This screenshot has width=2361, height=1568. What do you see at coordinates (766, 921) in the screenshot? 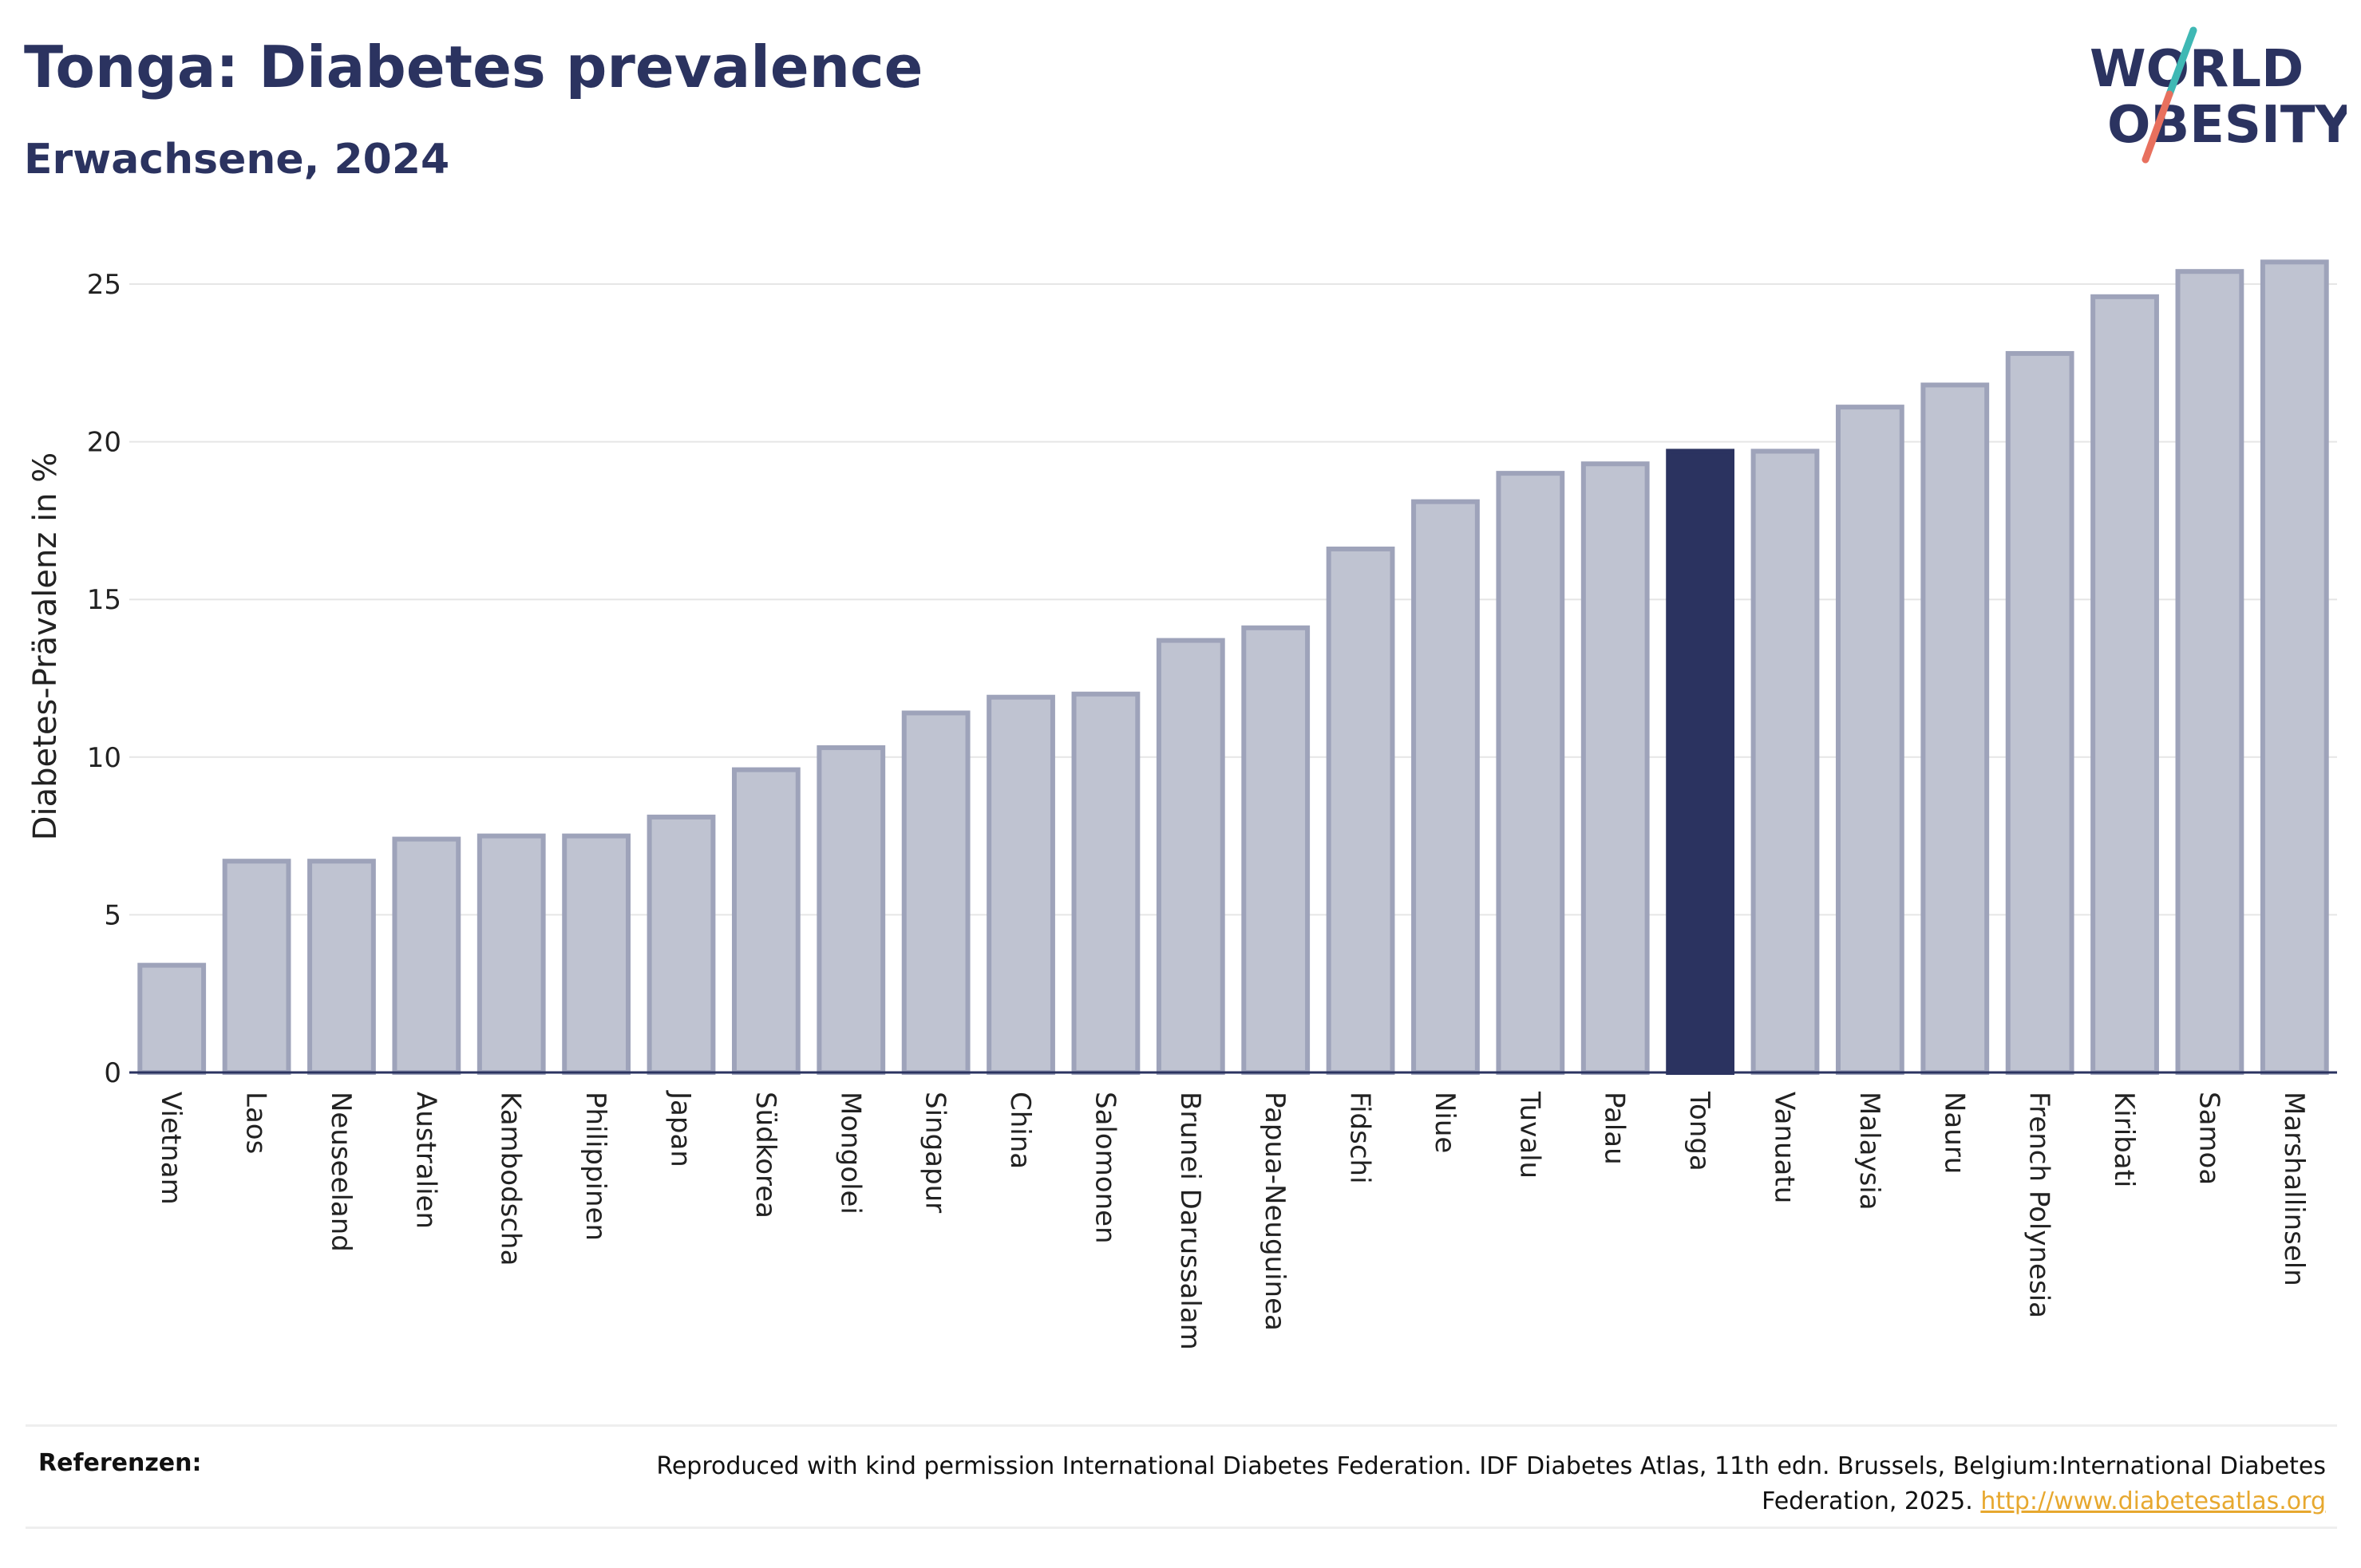
I see `bar-südkorea` at bounding box center [766, 921].